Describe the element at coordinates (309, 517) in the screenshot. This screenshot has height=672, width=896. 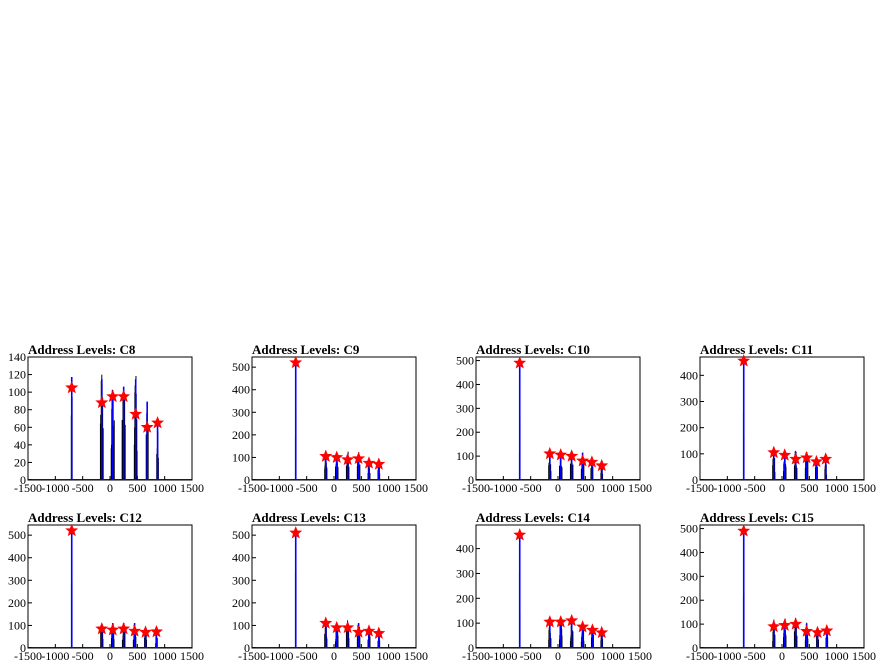
I see `panel-title: Address Levels: C13` at that location.